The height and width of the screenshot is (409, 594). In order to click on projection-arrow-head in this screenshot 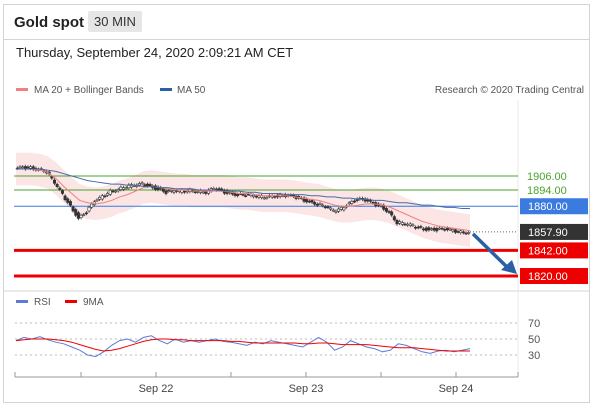, I will do `click(509, 267)`.